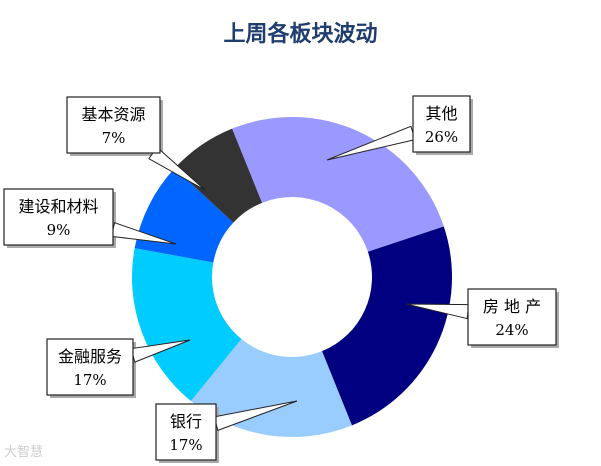 The height and width of the screenshot is (466, 601). I want to click on callout-1: 房 地 产 24%, so click(482, 318).